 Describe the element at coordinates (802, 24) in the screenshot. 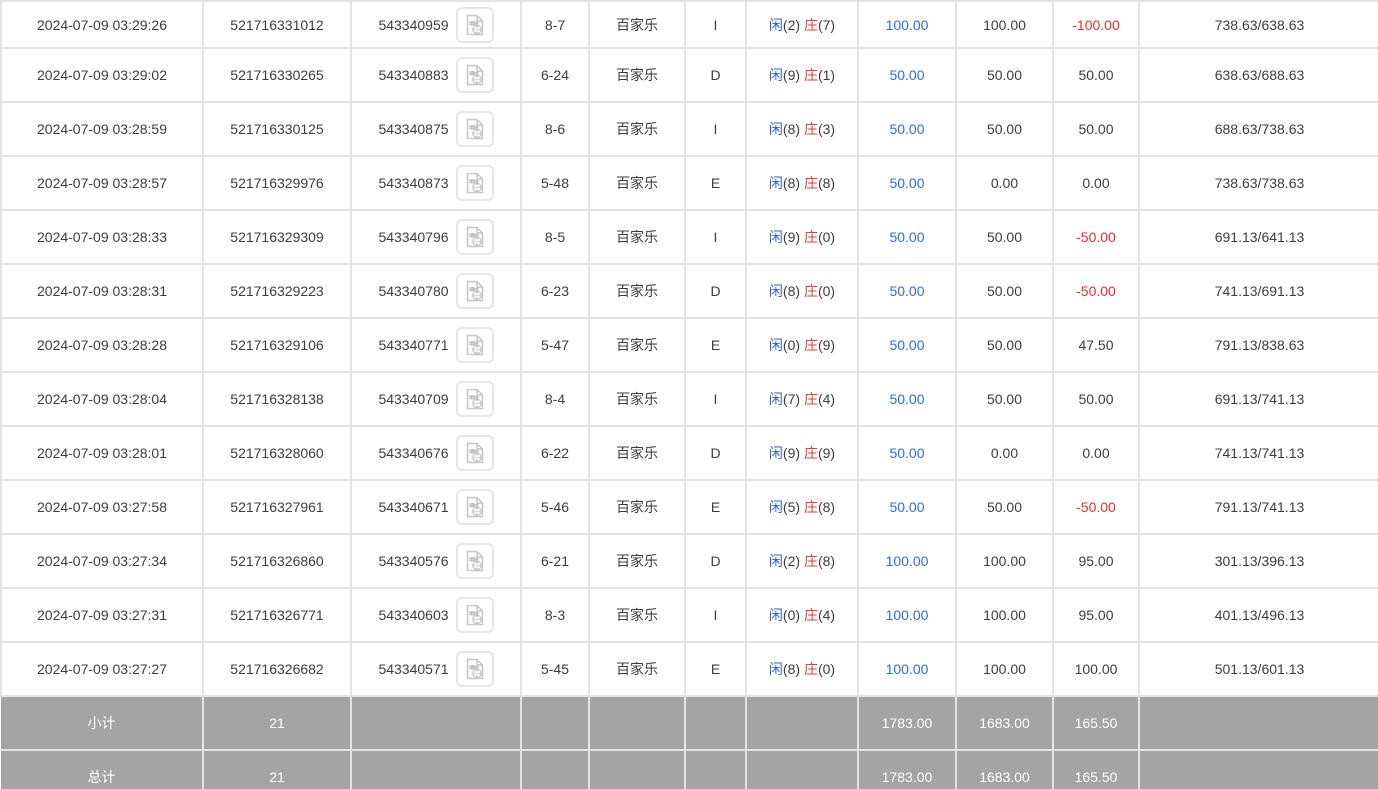

I see `game-result: 闲(2) 庄(7)` at that location.